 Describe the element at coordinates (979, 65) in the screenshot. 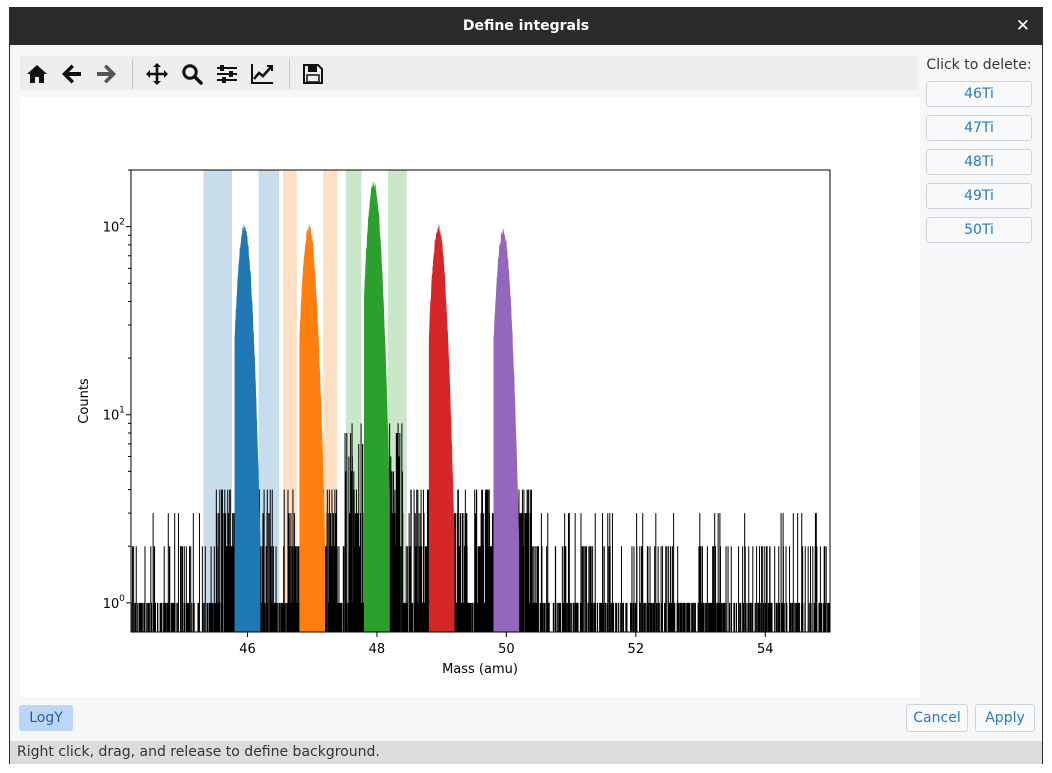

I see `click-to-delete-label: Click to delete:` at that location.